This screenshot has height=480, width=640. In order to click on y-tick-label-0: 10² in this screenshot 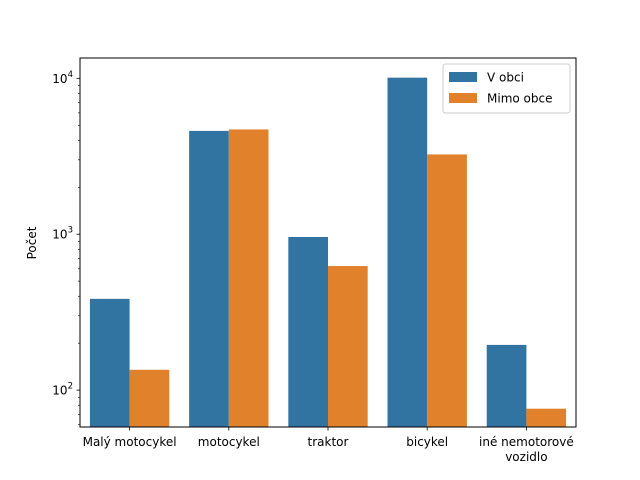, I will do `click(62, 390)`.